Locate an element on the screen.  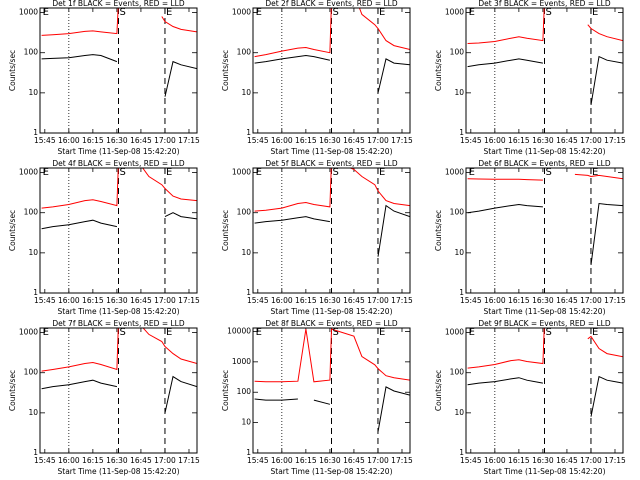
chart-title: Det 7f BLACK = Events, RED = LLD is located at coordinates (118, 323).